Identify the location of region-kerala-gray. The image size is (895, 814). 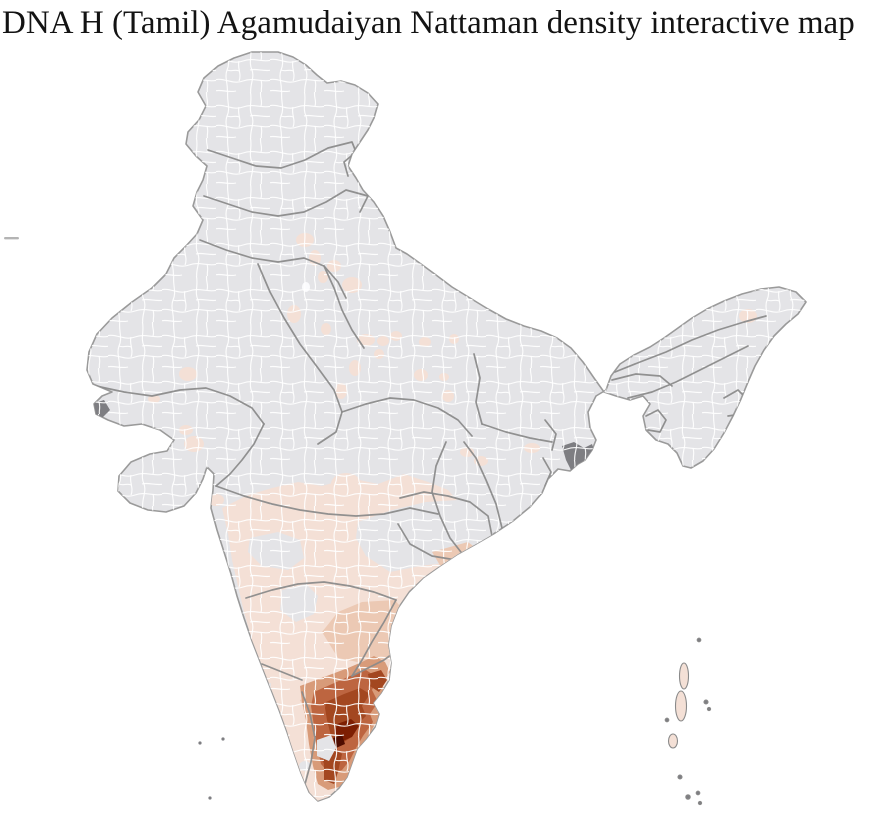
(264, 697).